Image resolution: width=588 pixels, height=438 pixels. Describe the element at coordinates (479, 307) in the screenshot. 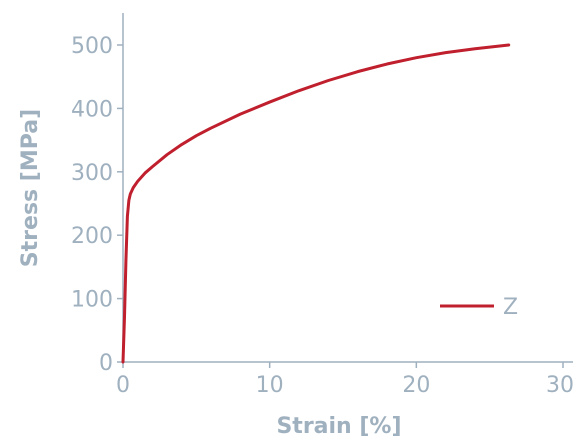

I see `legend: Z` at that location.